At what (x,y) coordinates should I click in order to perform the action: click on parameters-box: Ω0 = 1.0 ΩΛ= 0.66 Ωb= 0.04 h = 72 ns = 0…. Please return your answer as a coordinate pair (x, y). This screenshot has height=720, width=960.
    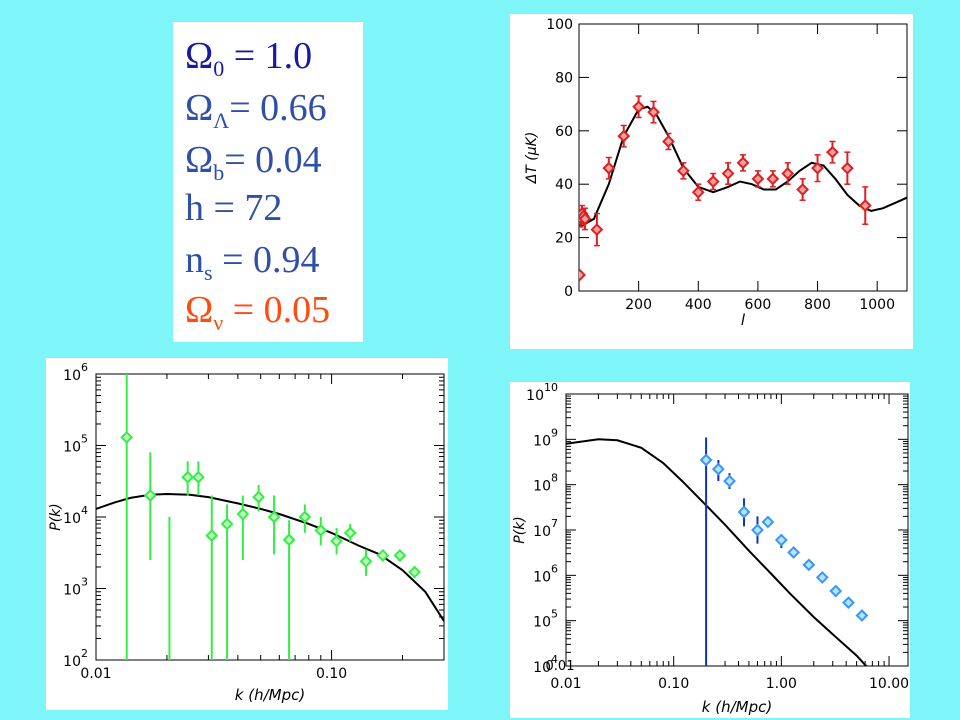
    Looking at the image, I should click on (268, 182).